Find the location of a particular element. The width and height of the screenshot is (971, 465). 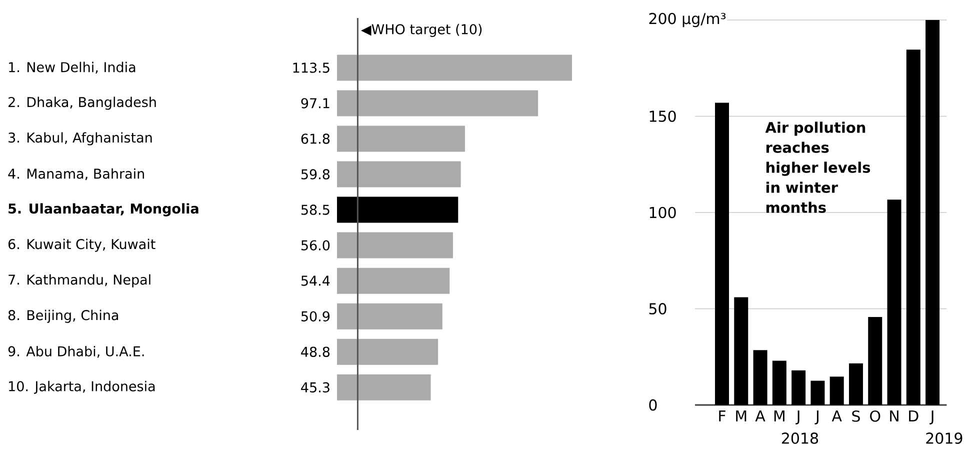

y-tick-label: 8. Beijing, China is located at coordinates (63, 316).